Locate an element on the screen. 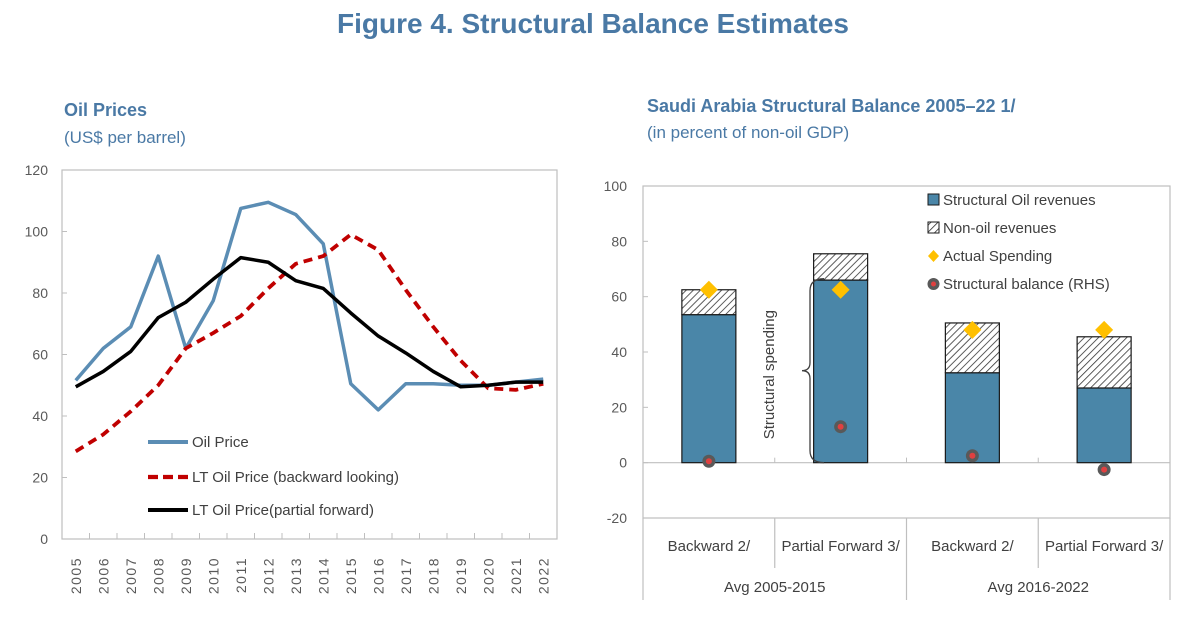 The image size is (1186, 640). figure-title: Figure 4. Structural Balance Estimates is located at coordinates (593, 23).